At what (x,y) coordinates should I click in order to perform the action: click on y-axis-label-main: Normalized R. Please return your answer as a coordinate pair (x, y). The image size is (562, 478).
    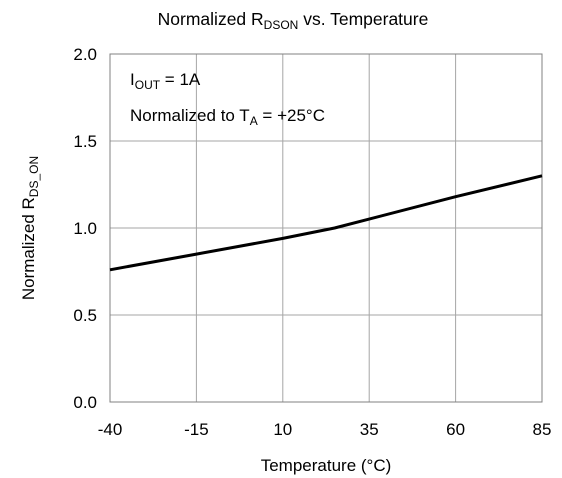
    Looking at the image, I should click on (28, 248).